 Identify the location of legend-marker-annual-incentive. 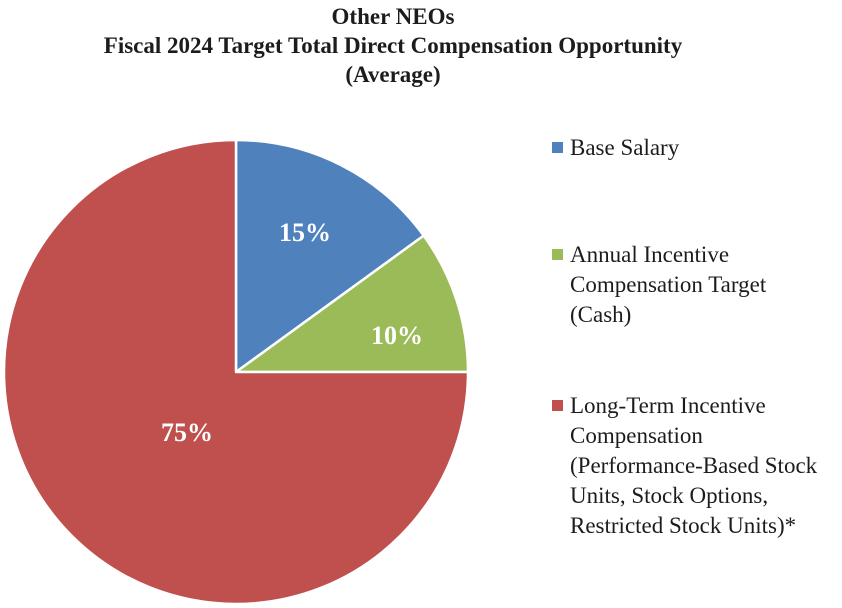
(557, 254).